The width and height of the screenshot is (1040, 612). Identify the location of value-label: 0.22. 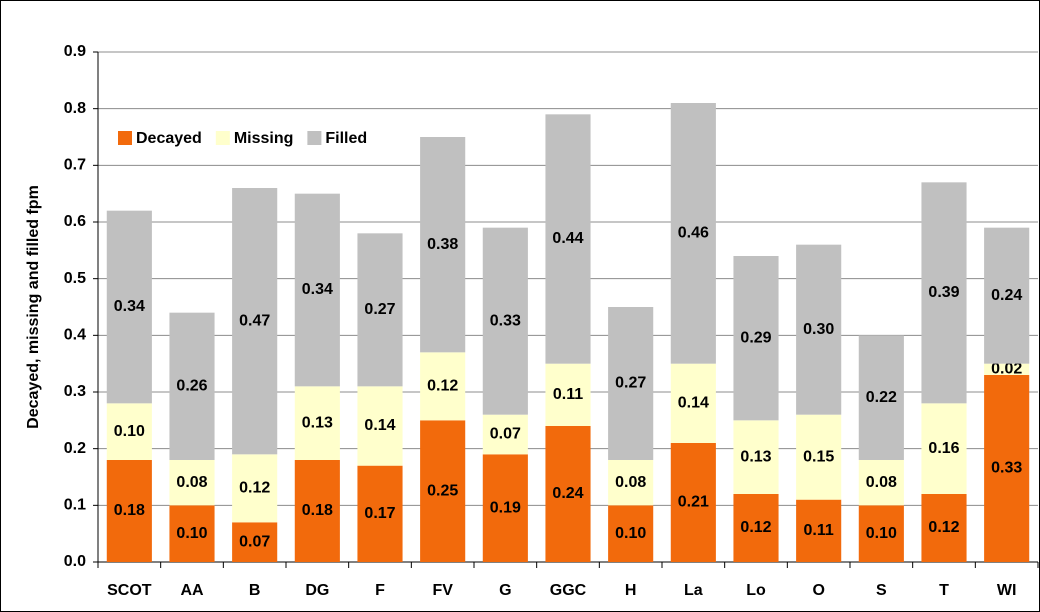
(881, 397).